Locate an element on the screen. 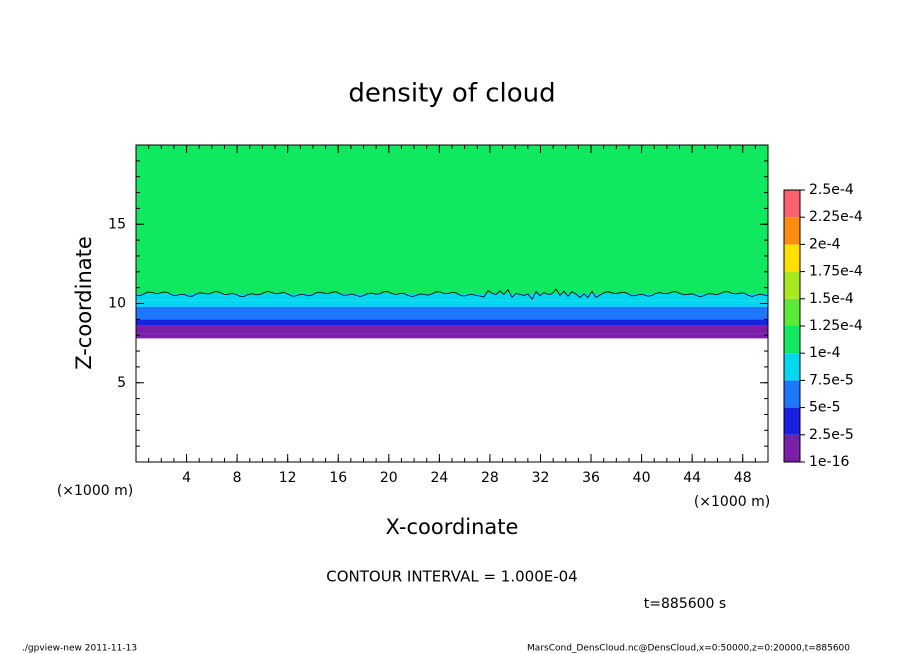  x-tick-label: 28 is located at coordinates (490, 478).